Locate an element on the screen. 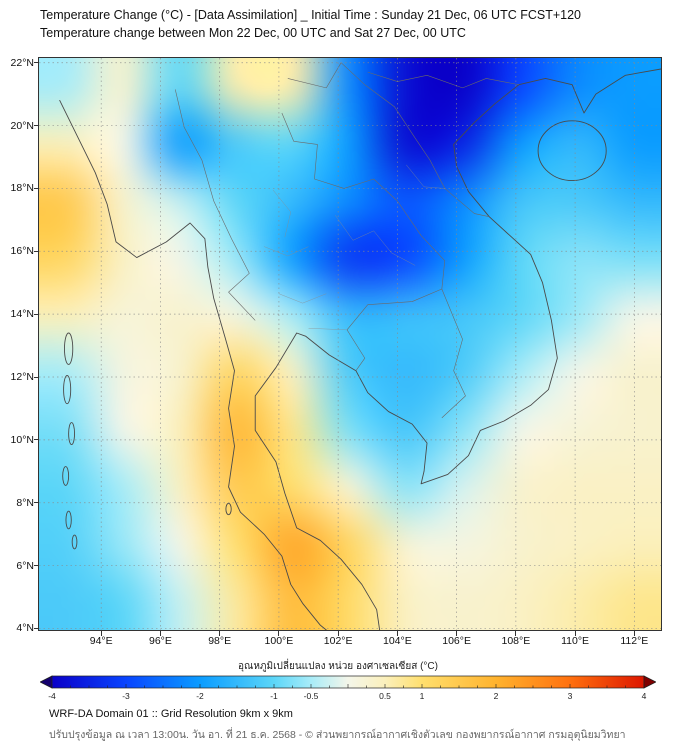 Image resolution: width=676 pixels, height=756 pixels. colorbar-tick-label: -2 is located at coordinates (200, 696).